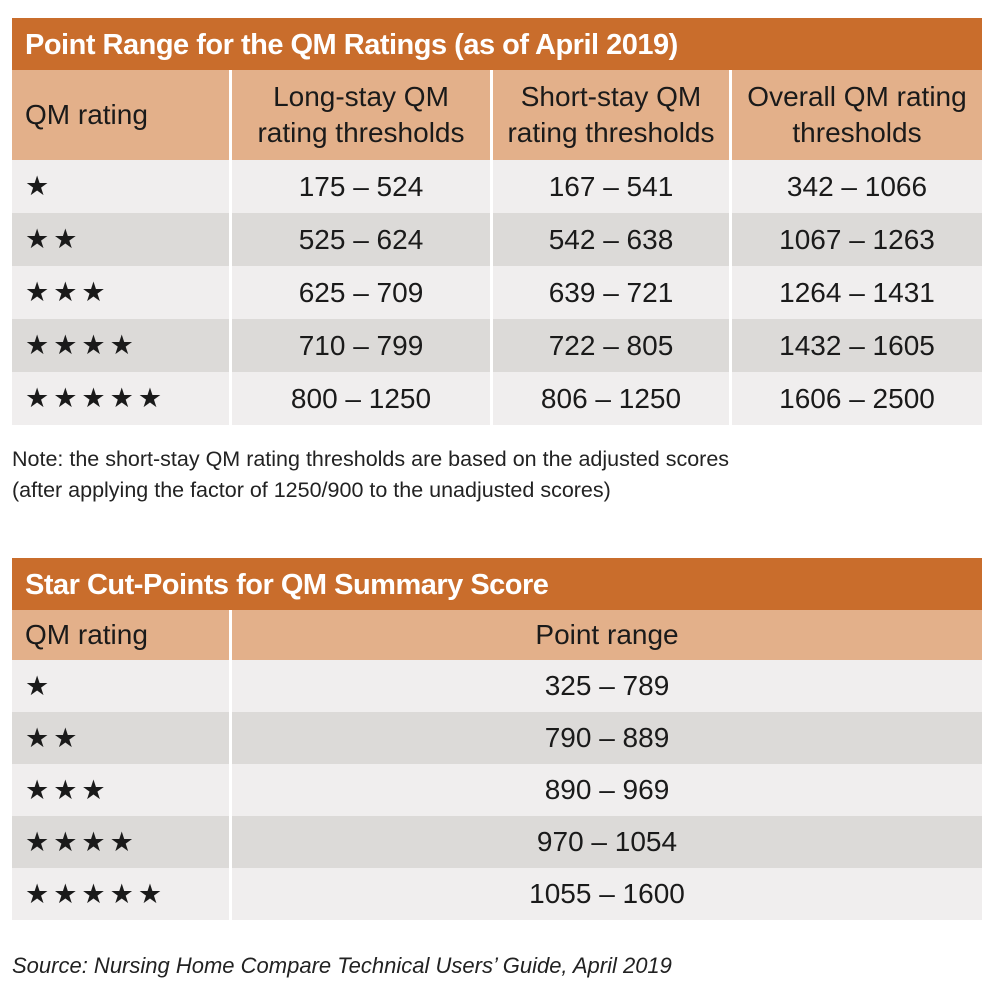 This screenshot has height=988, width=1000. I want to click on table-cell: 1432 – 1605, so click(857, 345).